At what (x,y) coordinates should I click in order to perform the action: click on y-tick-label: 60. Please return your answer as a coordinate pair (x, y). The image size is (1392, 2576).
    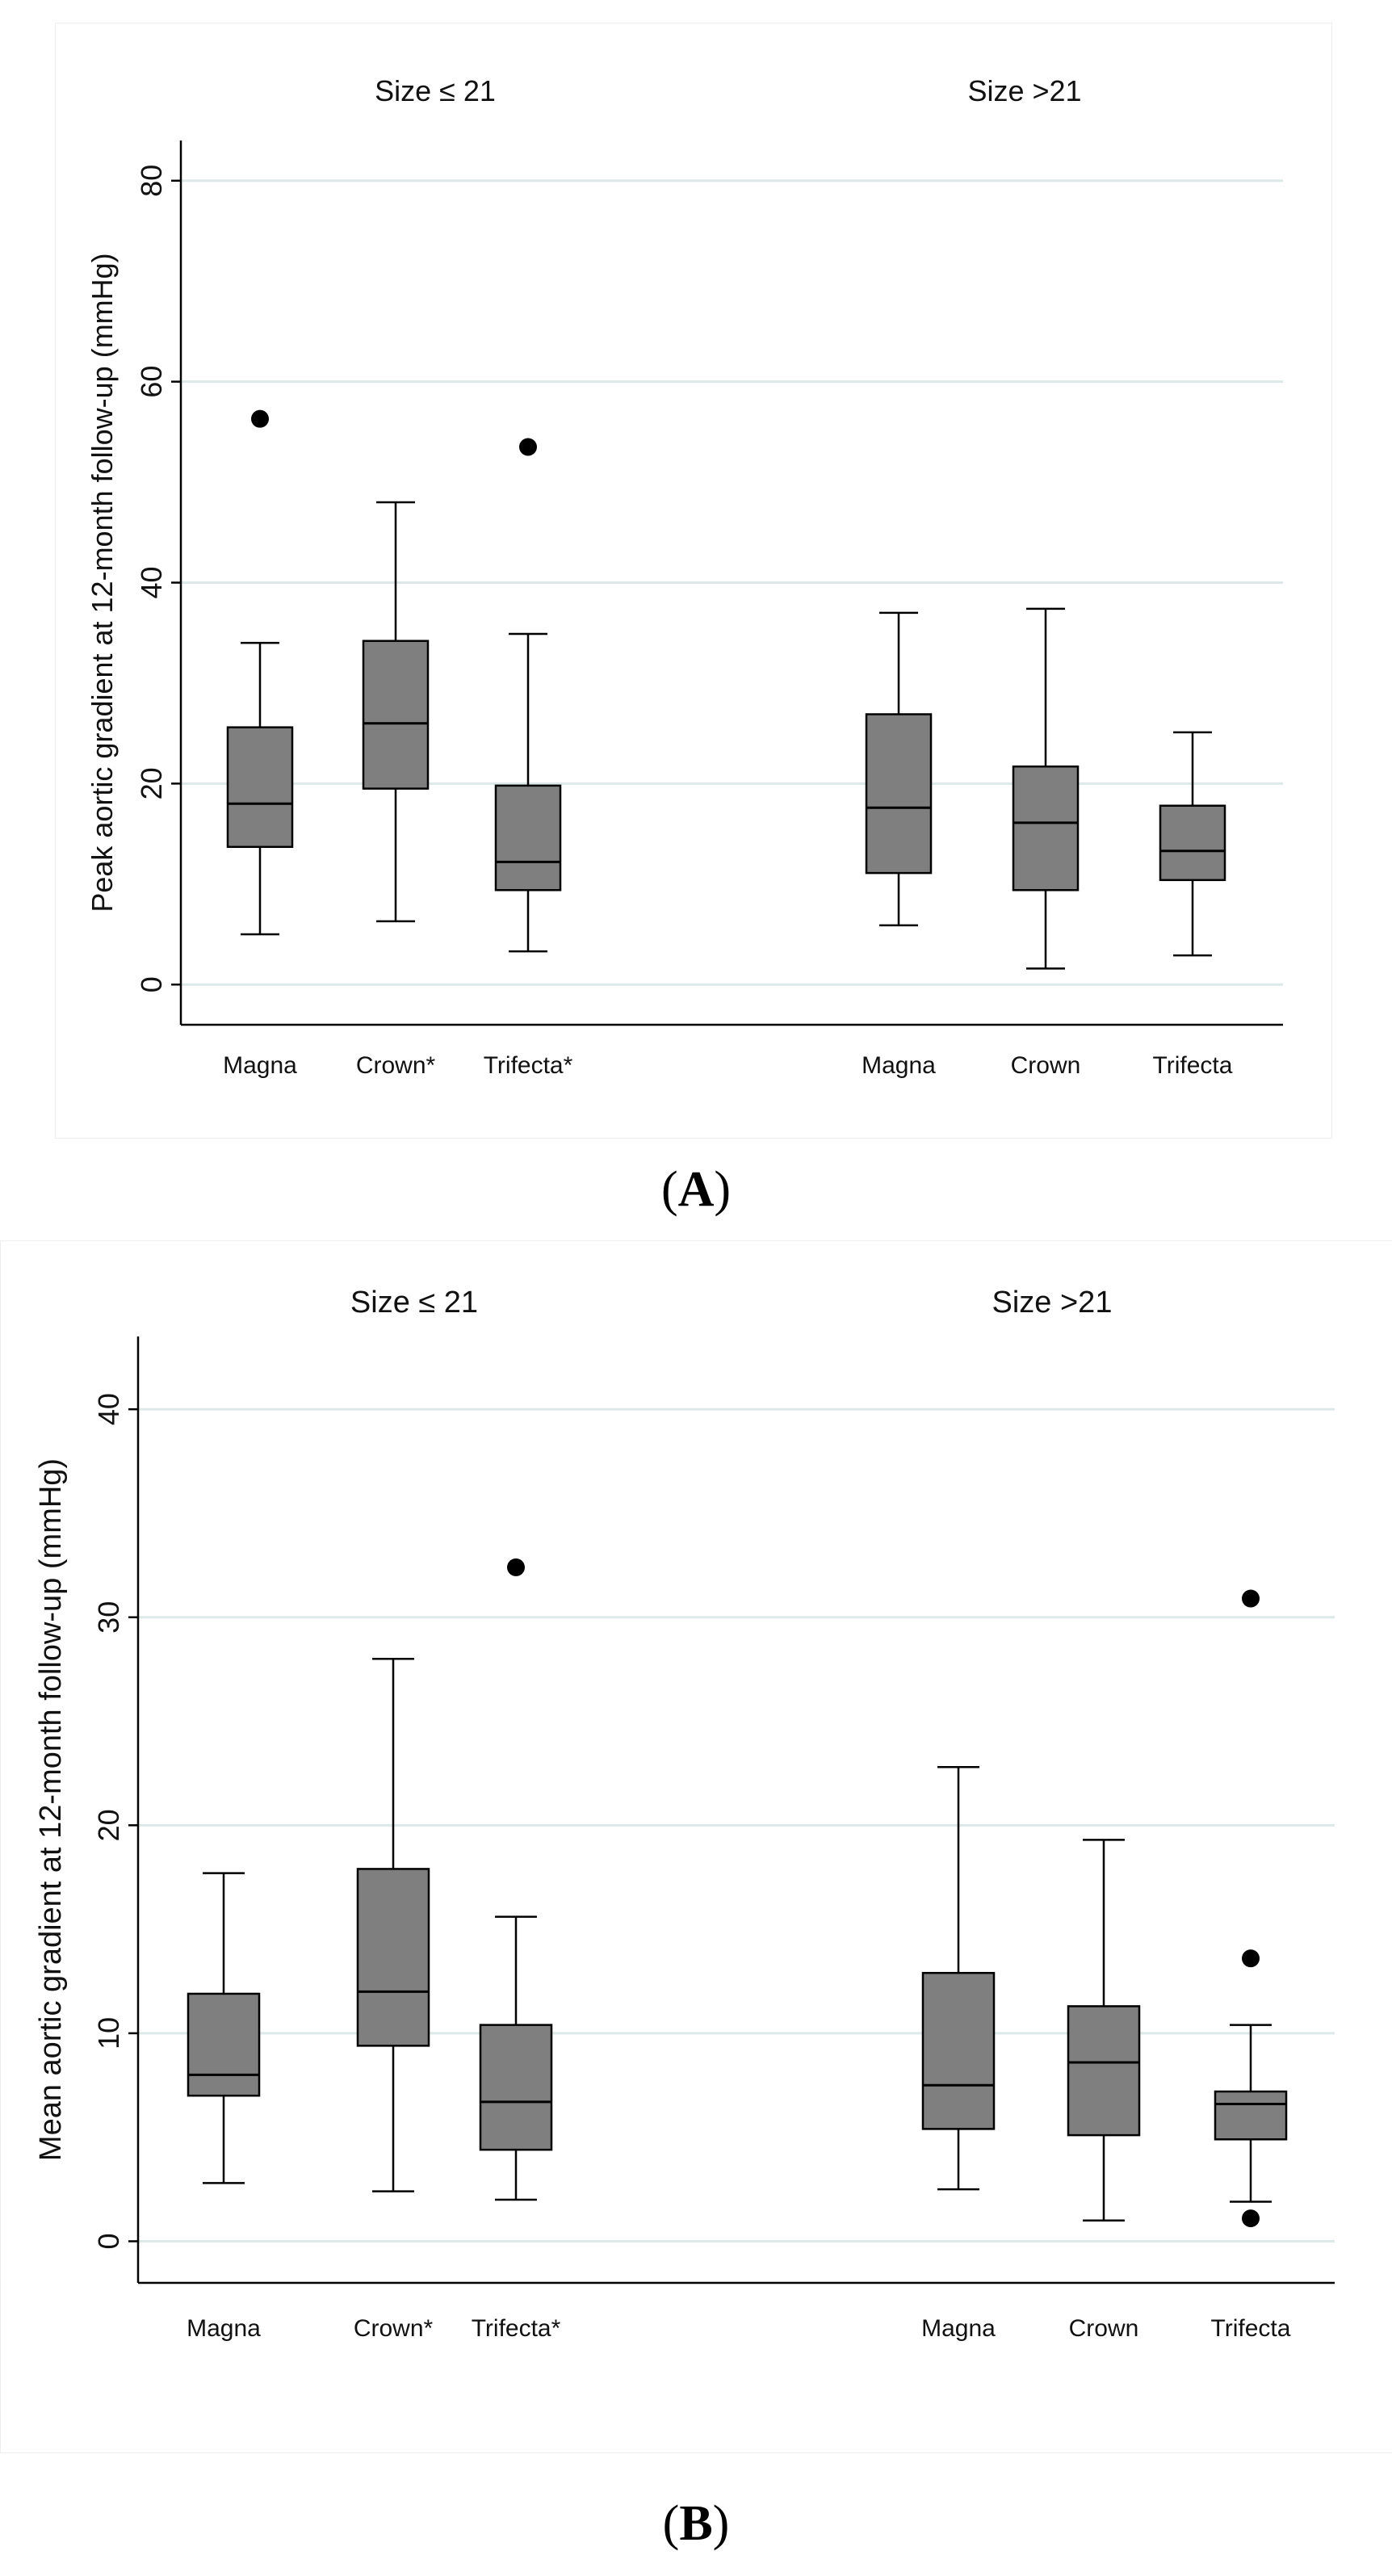
    Looking at the image, I should click on (151, 382).